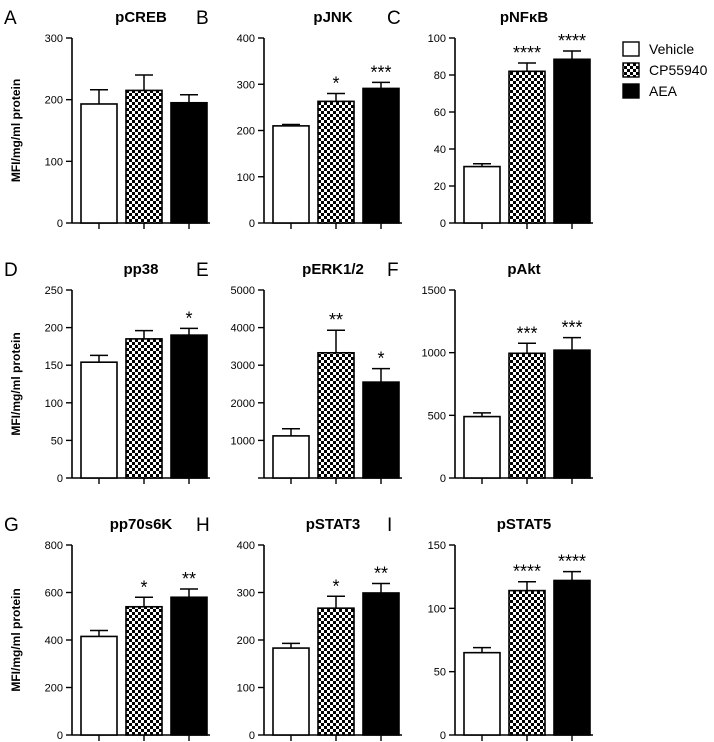 The height and width of the screenshot is (742, 714). I want to click on y-tick-label: 2000, so click(243, 404).